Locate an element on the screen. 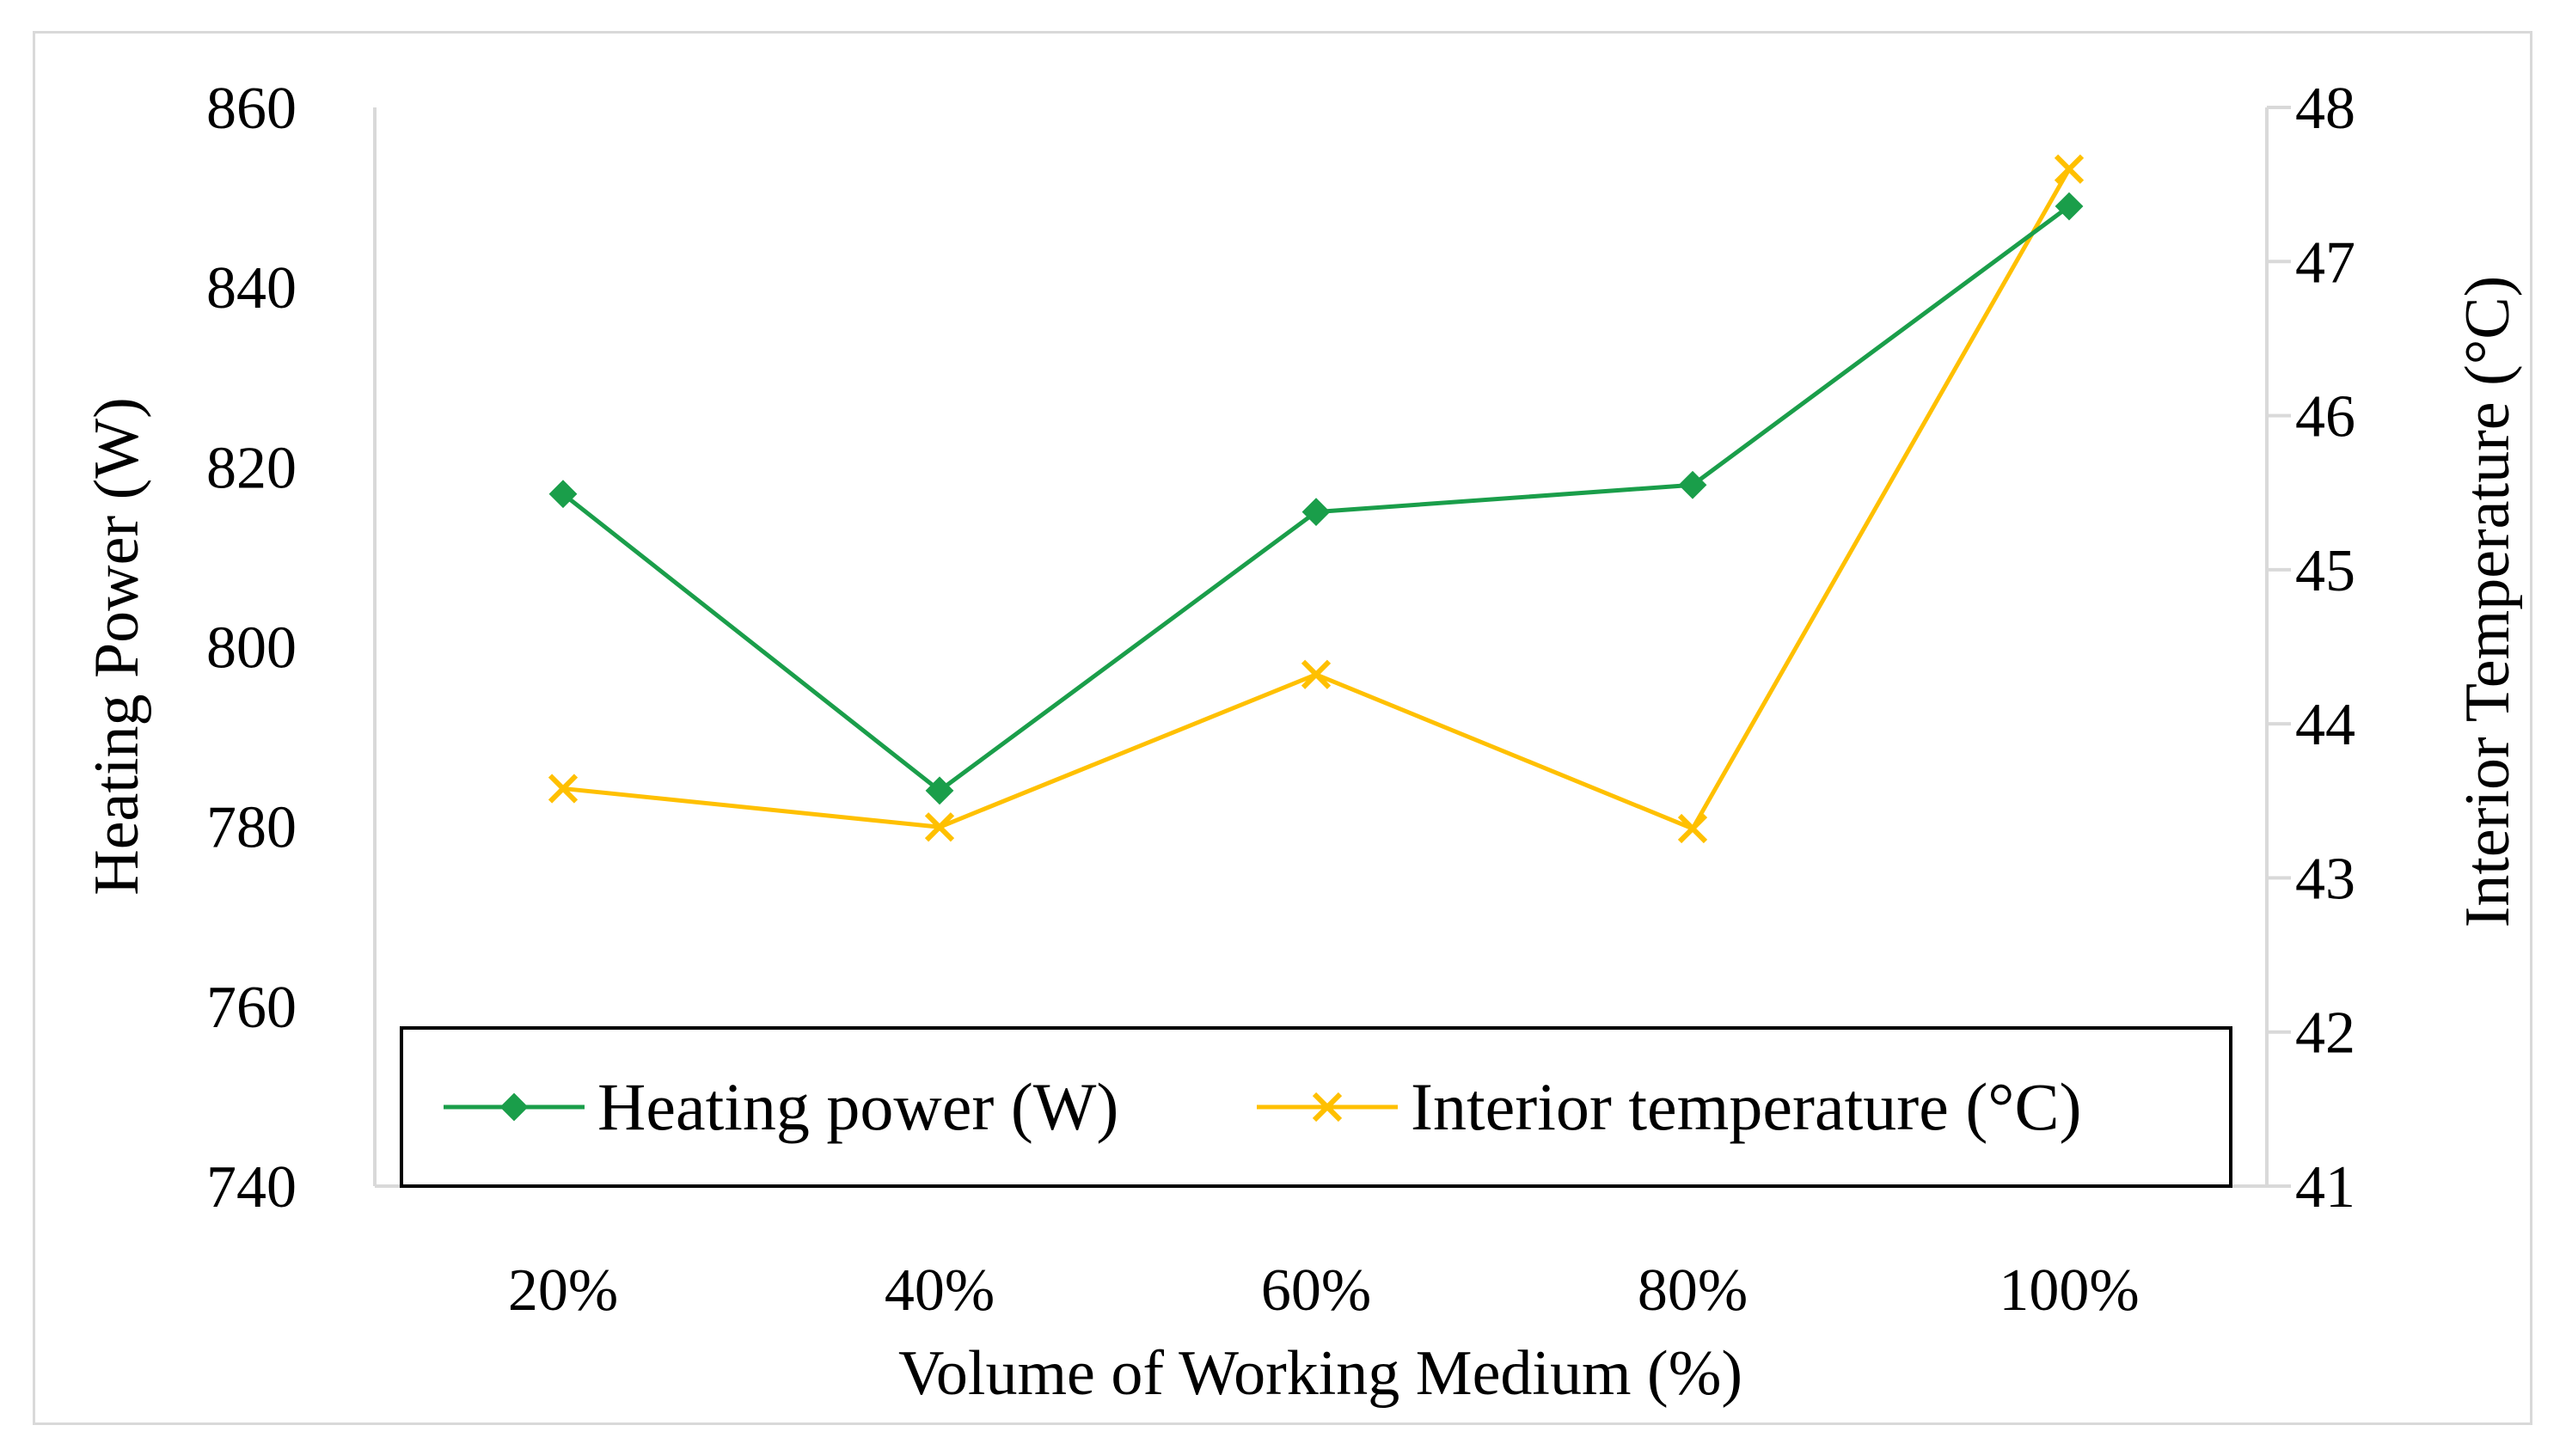  left-tick-label: 840 is located at coordinates (252, 288).